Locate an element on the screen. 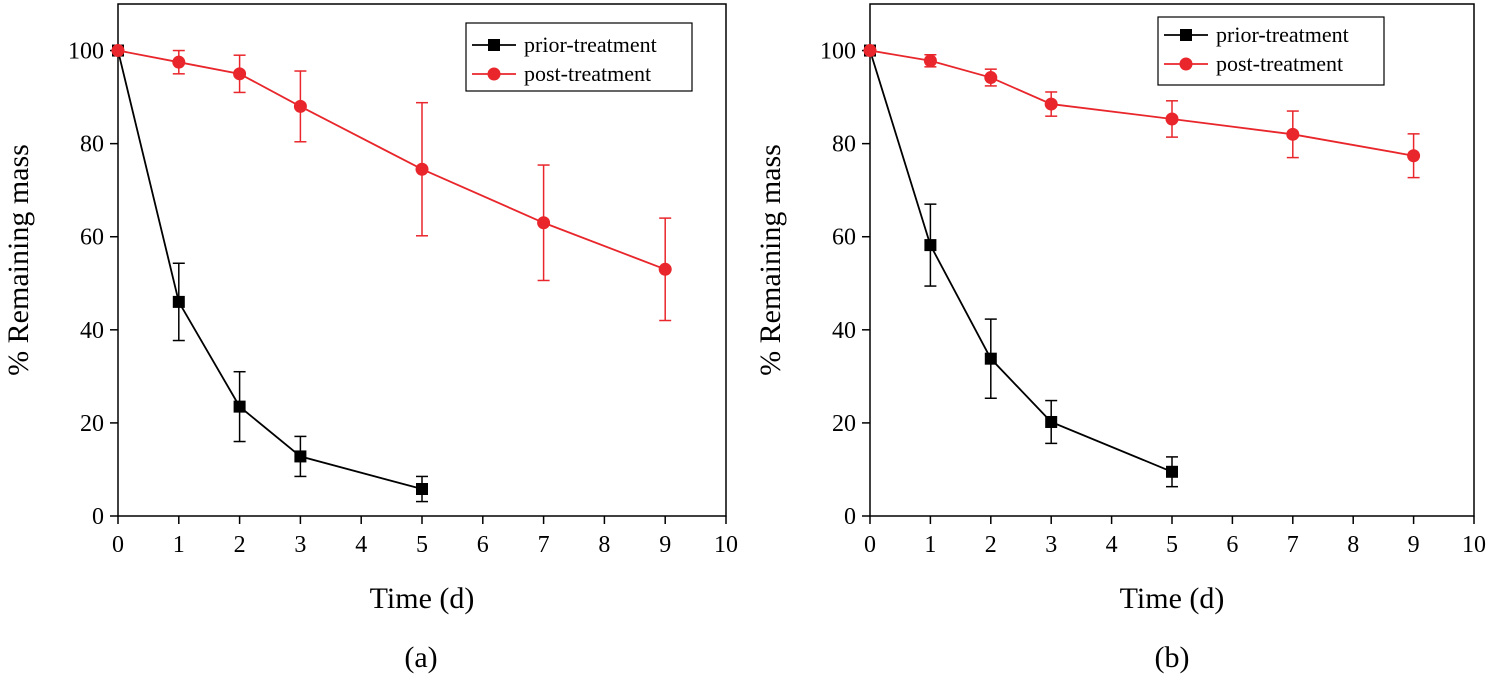  panel-caption: (a) is located at coordinates (420, 657).